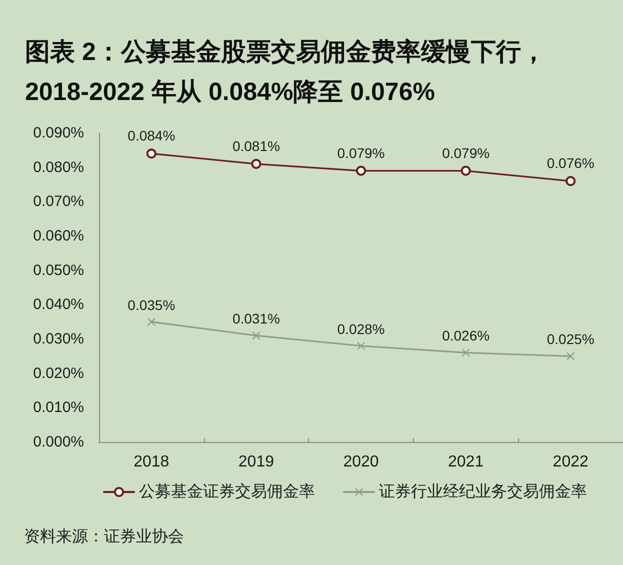 This screenshot has width=623, height=565. Describe the element at coordinates (58, 236) in the screenshot. I see `y-tick-label: 0.060%` at that location.